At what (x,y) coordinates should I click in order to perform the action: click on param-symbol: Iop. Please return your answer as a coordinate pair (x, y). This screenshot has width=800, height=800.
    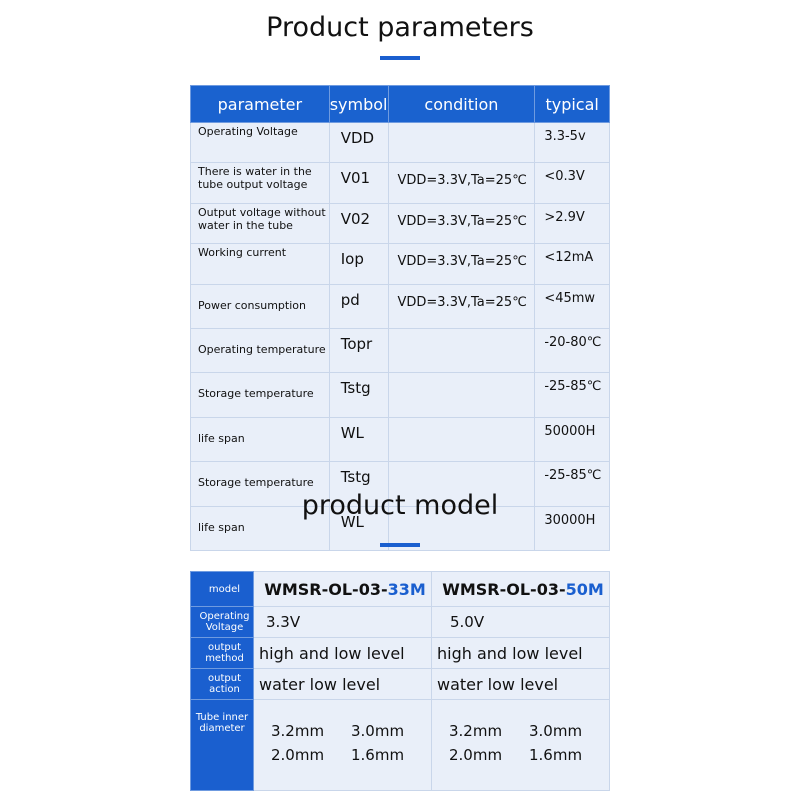
    Looking at the image, I should click on (358, 264).